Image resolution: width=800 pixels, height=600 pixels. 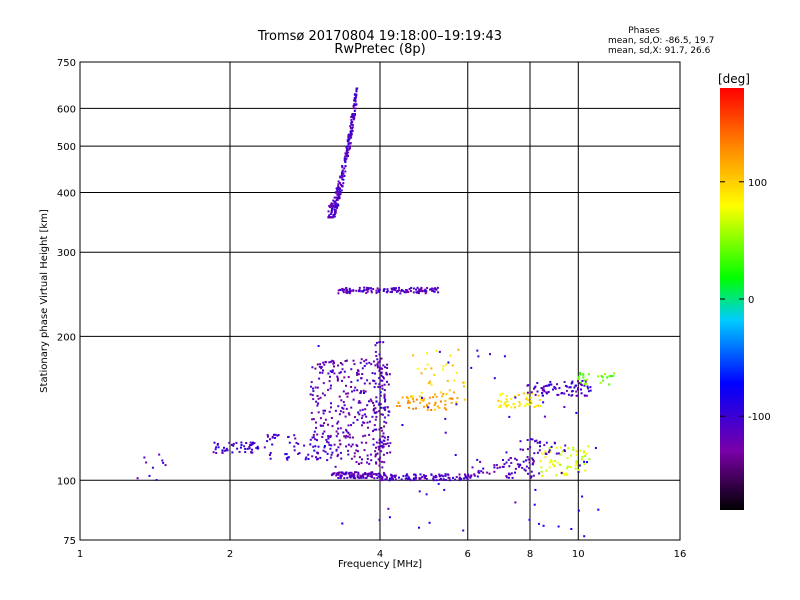 What do you see at coordinates (44, 301) in the screenshot?
I see `y-axis-label: Stationary phase Virtual Height [km]` at bounding box center [44, 301].